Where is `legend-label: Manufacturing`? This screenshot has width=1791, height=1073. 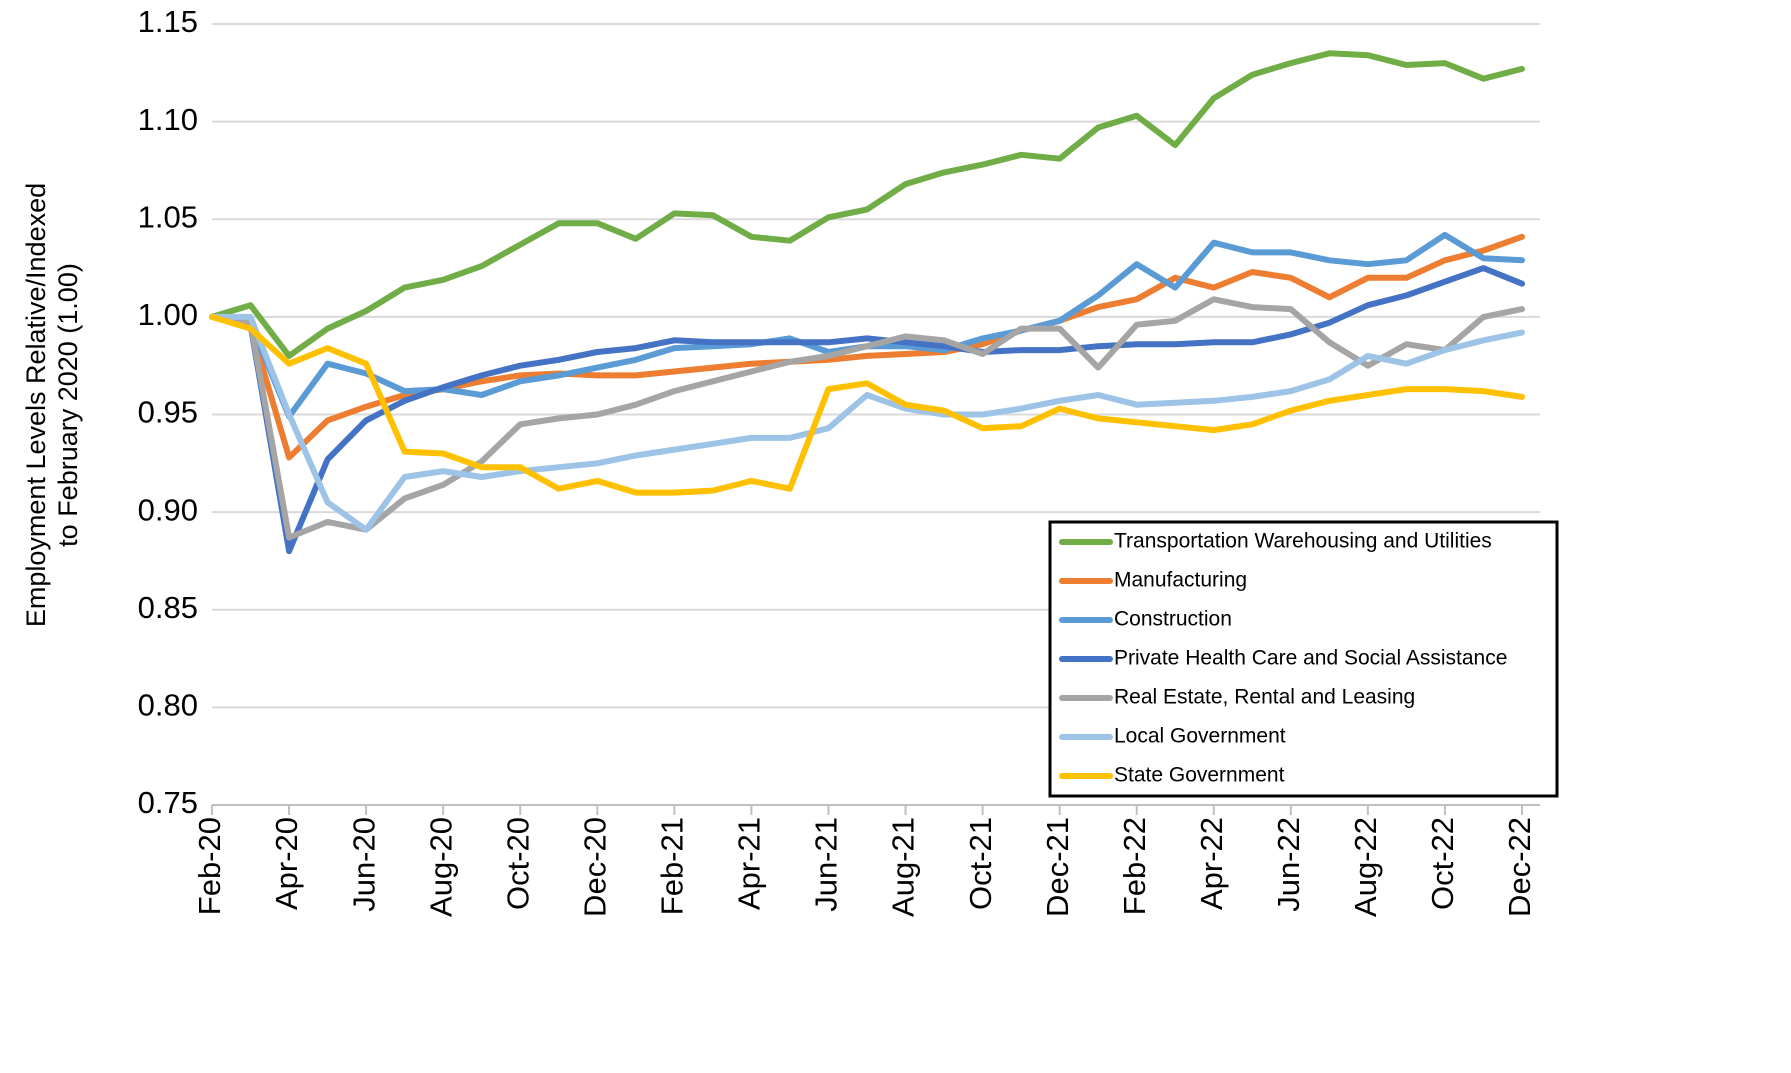
legend-label: Manufacturing is located at coordinates (1180, 580).